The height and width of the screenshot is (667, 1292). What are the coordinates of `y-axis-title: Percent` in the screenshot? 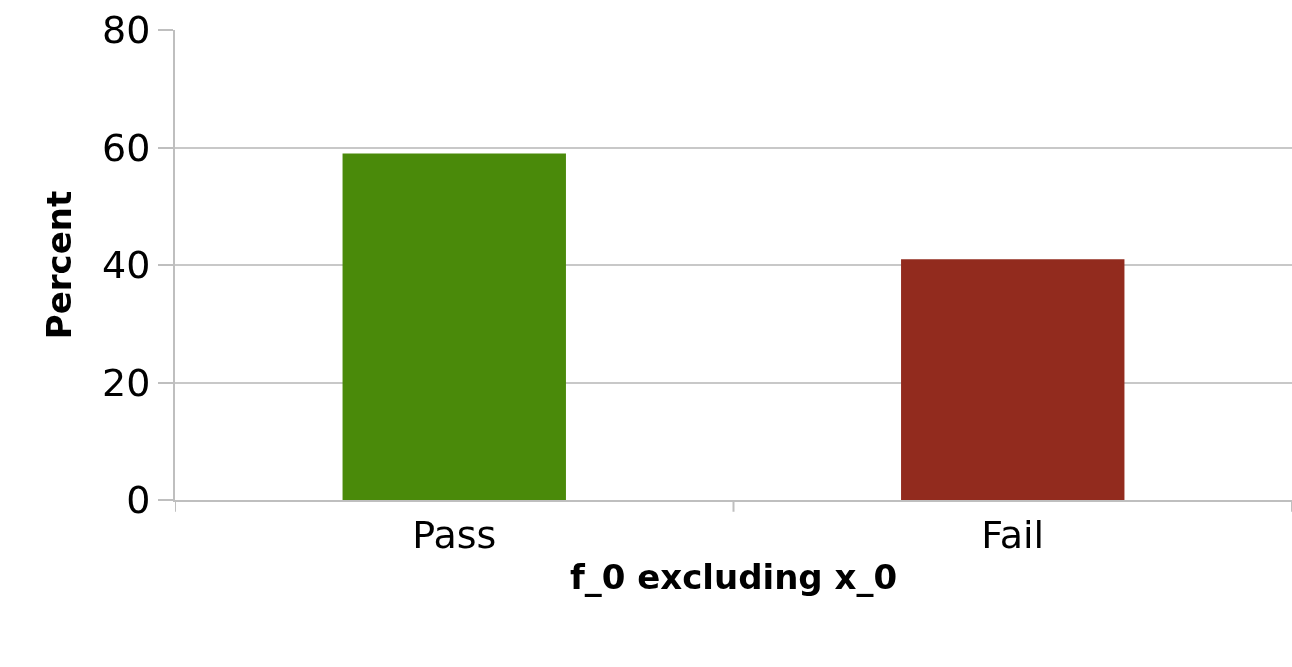 It's located at (59, 265).